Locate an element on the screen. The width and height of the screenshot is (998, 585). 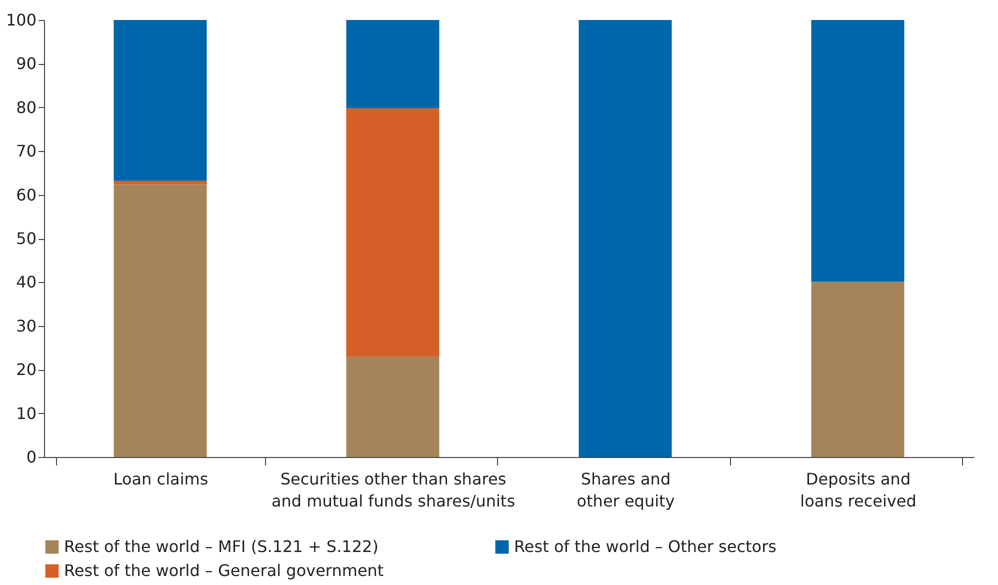
y-tick-label: 70 is located at coordinates (26, 151).